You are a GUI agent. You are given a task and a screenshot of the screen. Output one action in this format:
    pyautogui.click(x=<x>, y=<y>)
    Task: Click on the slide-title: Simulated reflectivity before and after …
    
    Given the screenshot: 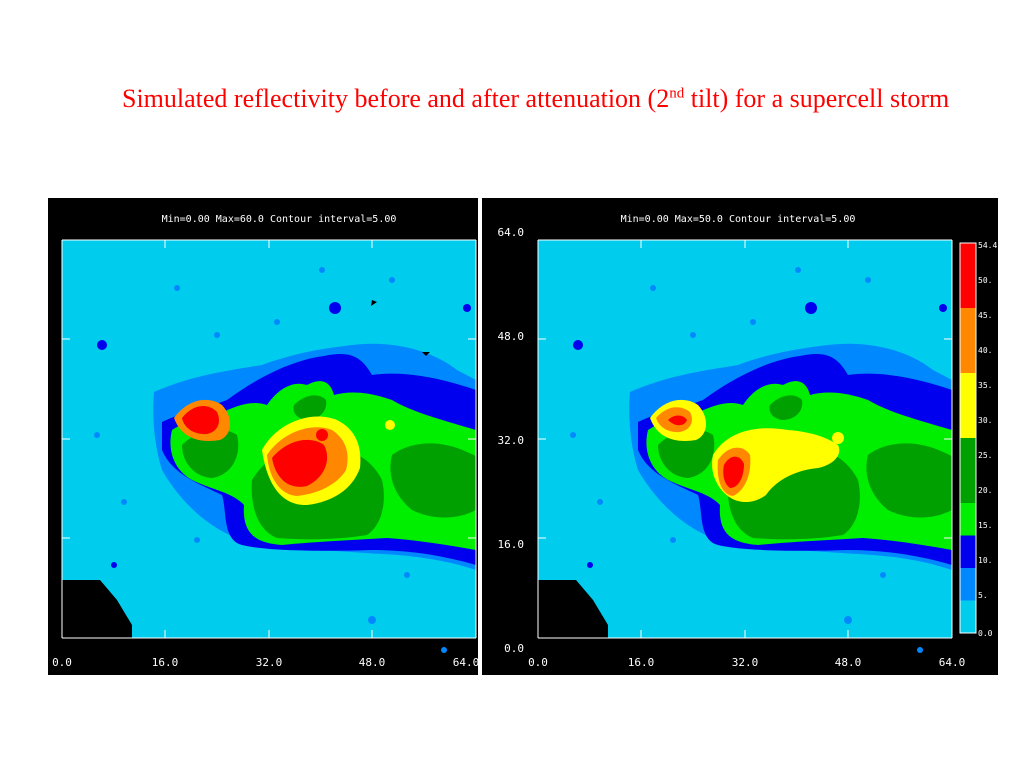 What is the action you would take?
    pyautogui.click(x=552, y=99)
    